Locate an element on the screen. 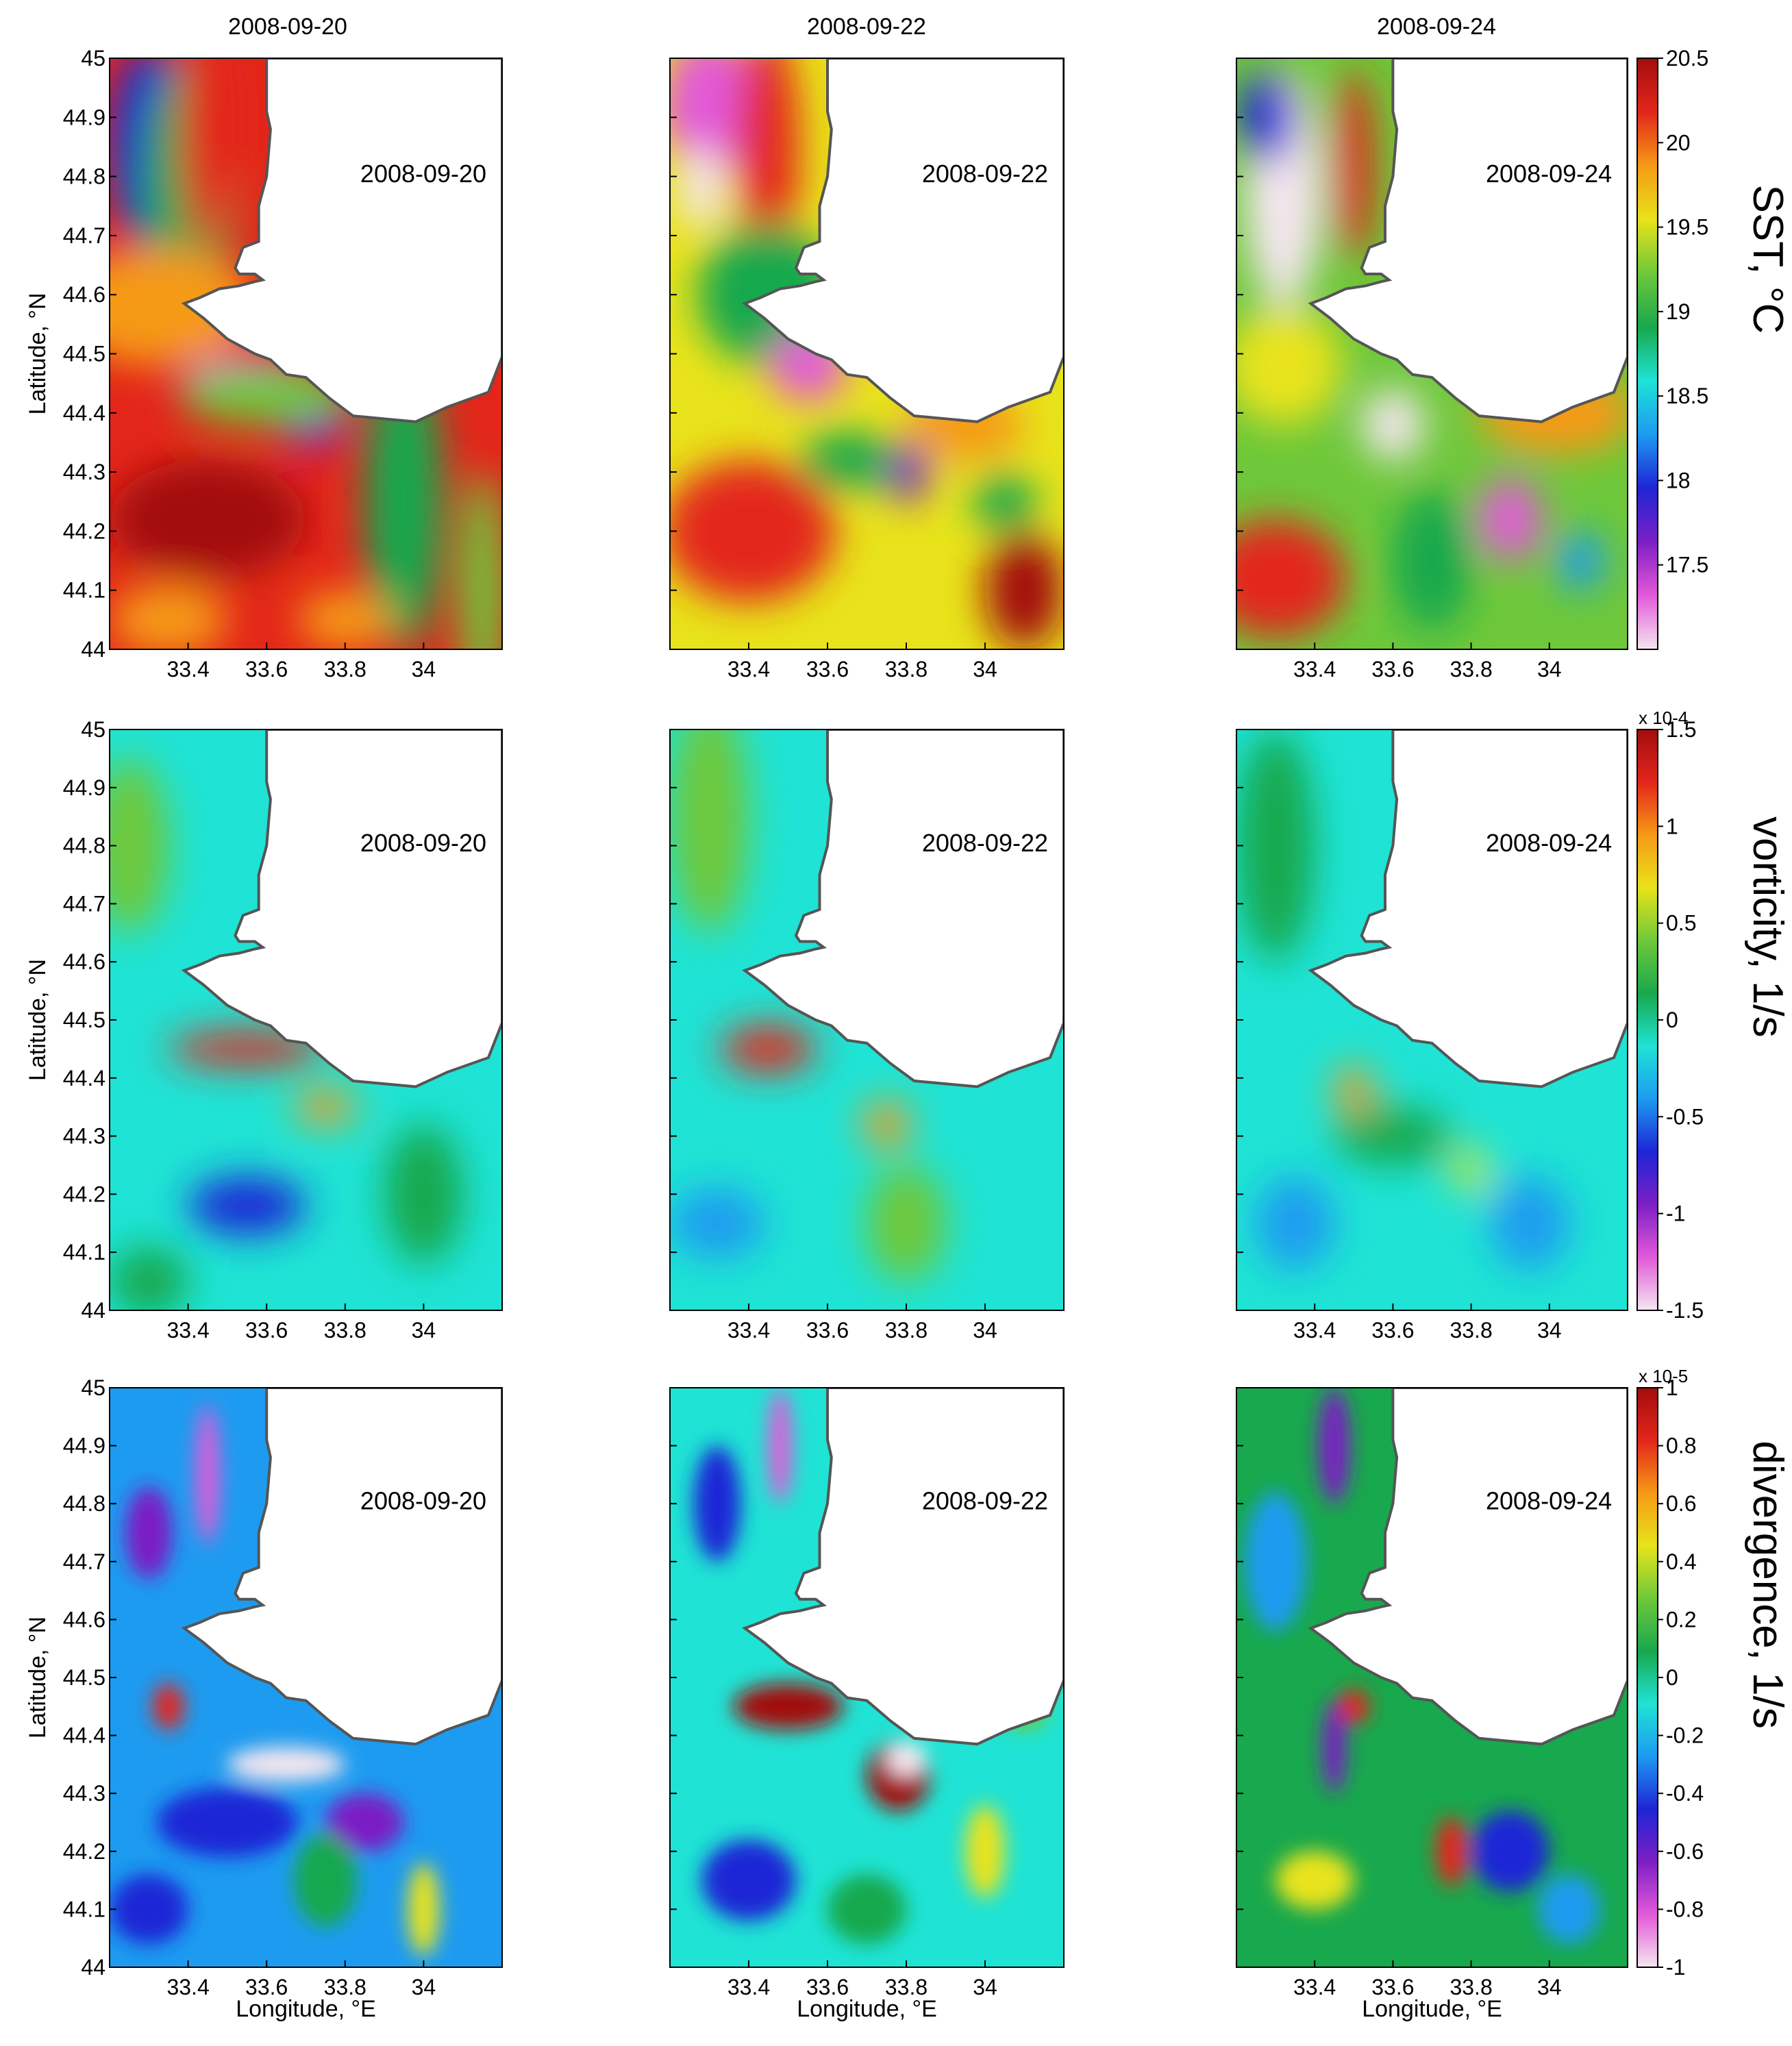 The width and height of the screenshot is (1792, 2046). colorbar-tick-label: 0 is located at coordinates (1672, 1020).